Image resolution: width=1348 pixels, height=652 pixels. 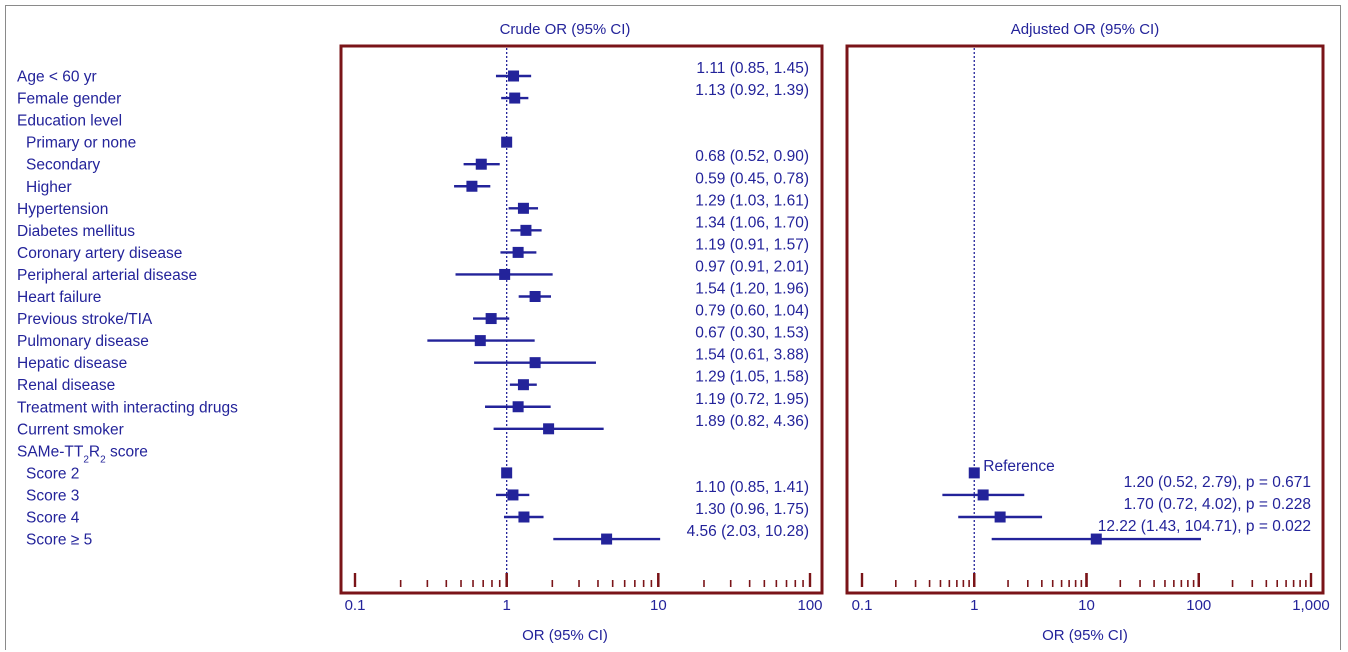 What do you see at coordinates (1204, 526) in the screenshot?
I see `ci-value-label: 12.22 (1.43, 104.71), p = 0.022` at bounding box center [1204, 526].